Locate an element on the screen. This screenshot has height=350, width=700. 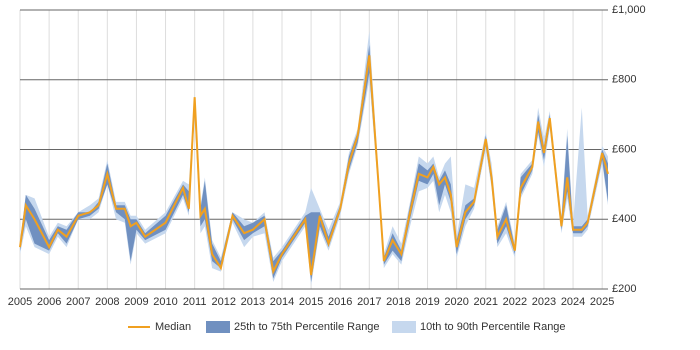
legend-label: Median is located at coordinates (173, 327).